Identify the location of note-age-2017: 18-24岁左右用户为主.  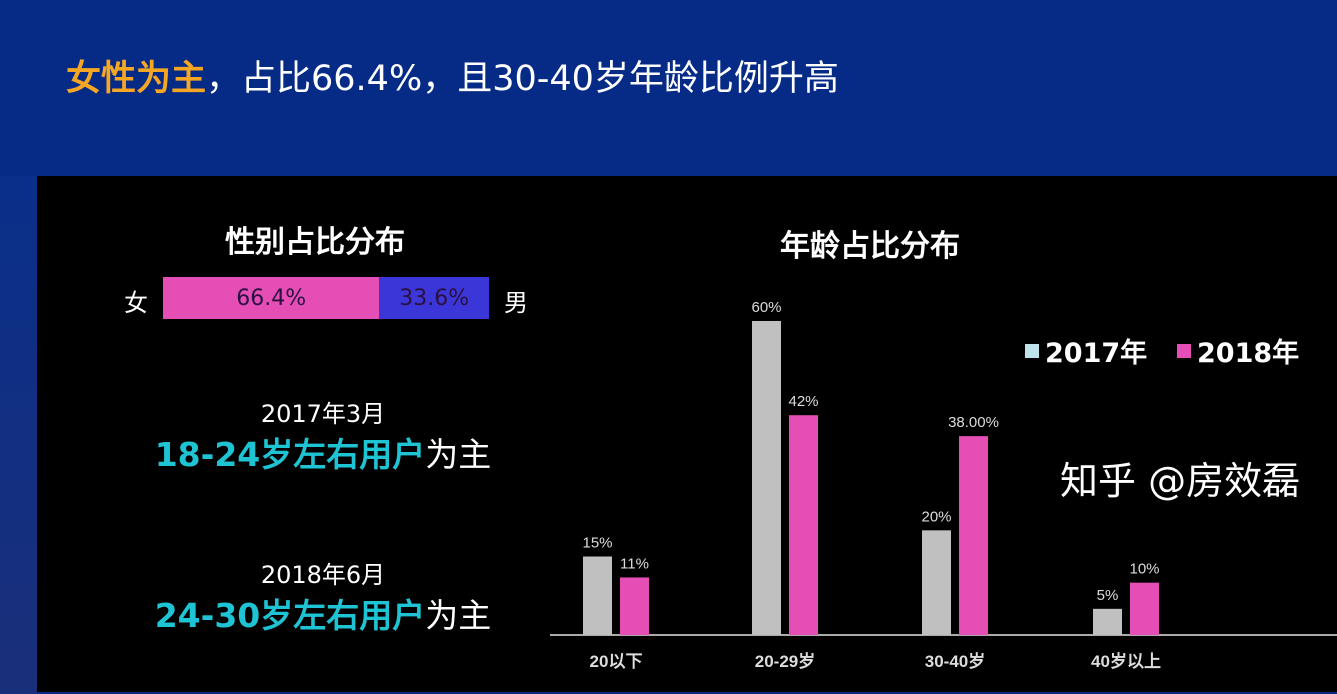
(323, 452).